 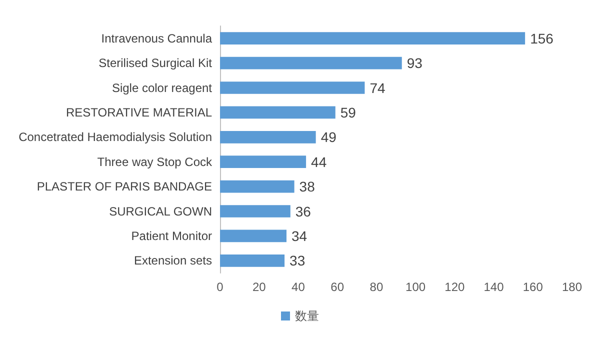 I want to click on data-label: 156, so click(x=542, y=38).